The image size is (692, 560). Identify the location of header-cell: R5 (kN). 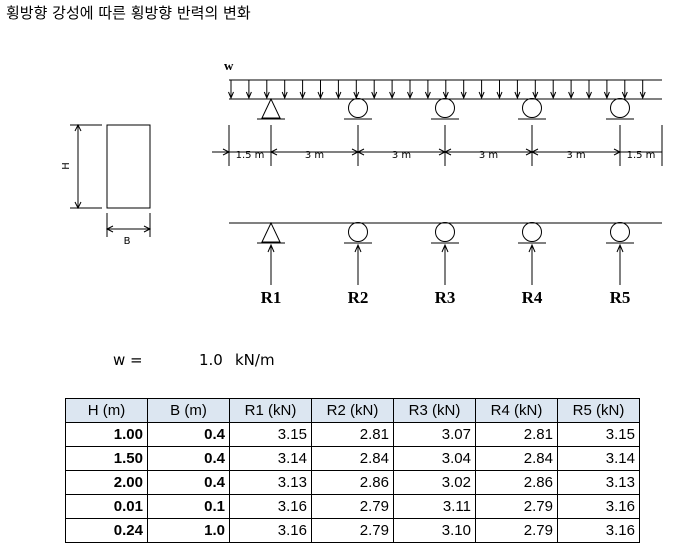
(598, 410).